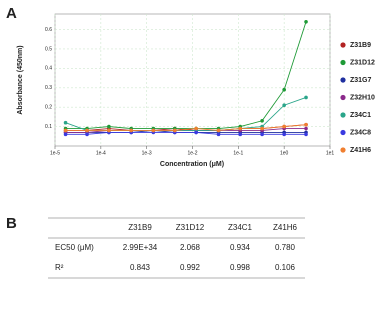  Describe the element at coordinates (360, 115) in the screenshot. I see `legend-label: Z34C1` at that location.